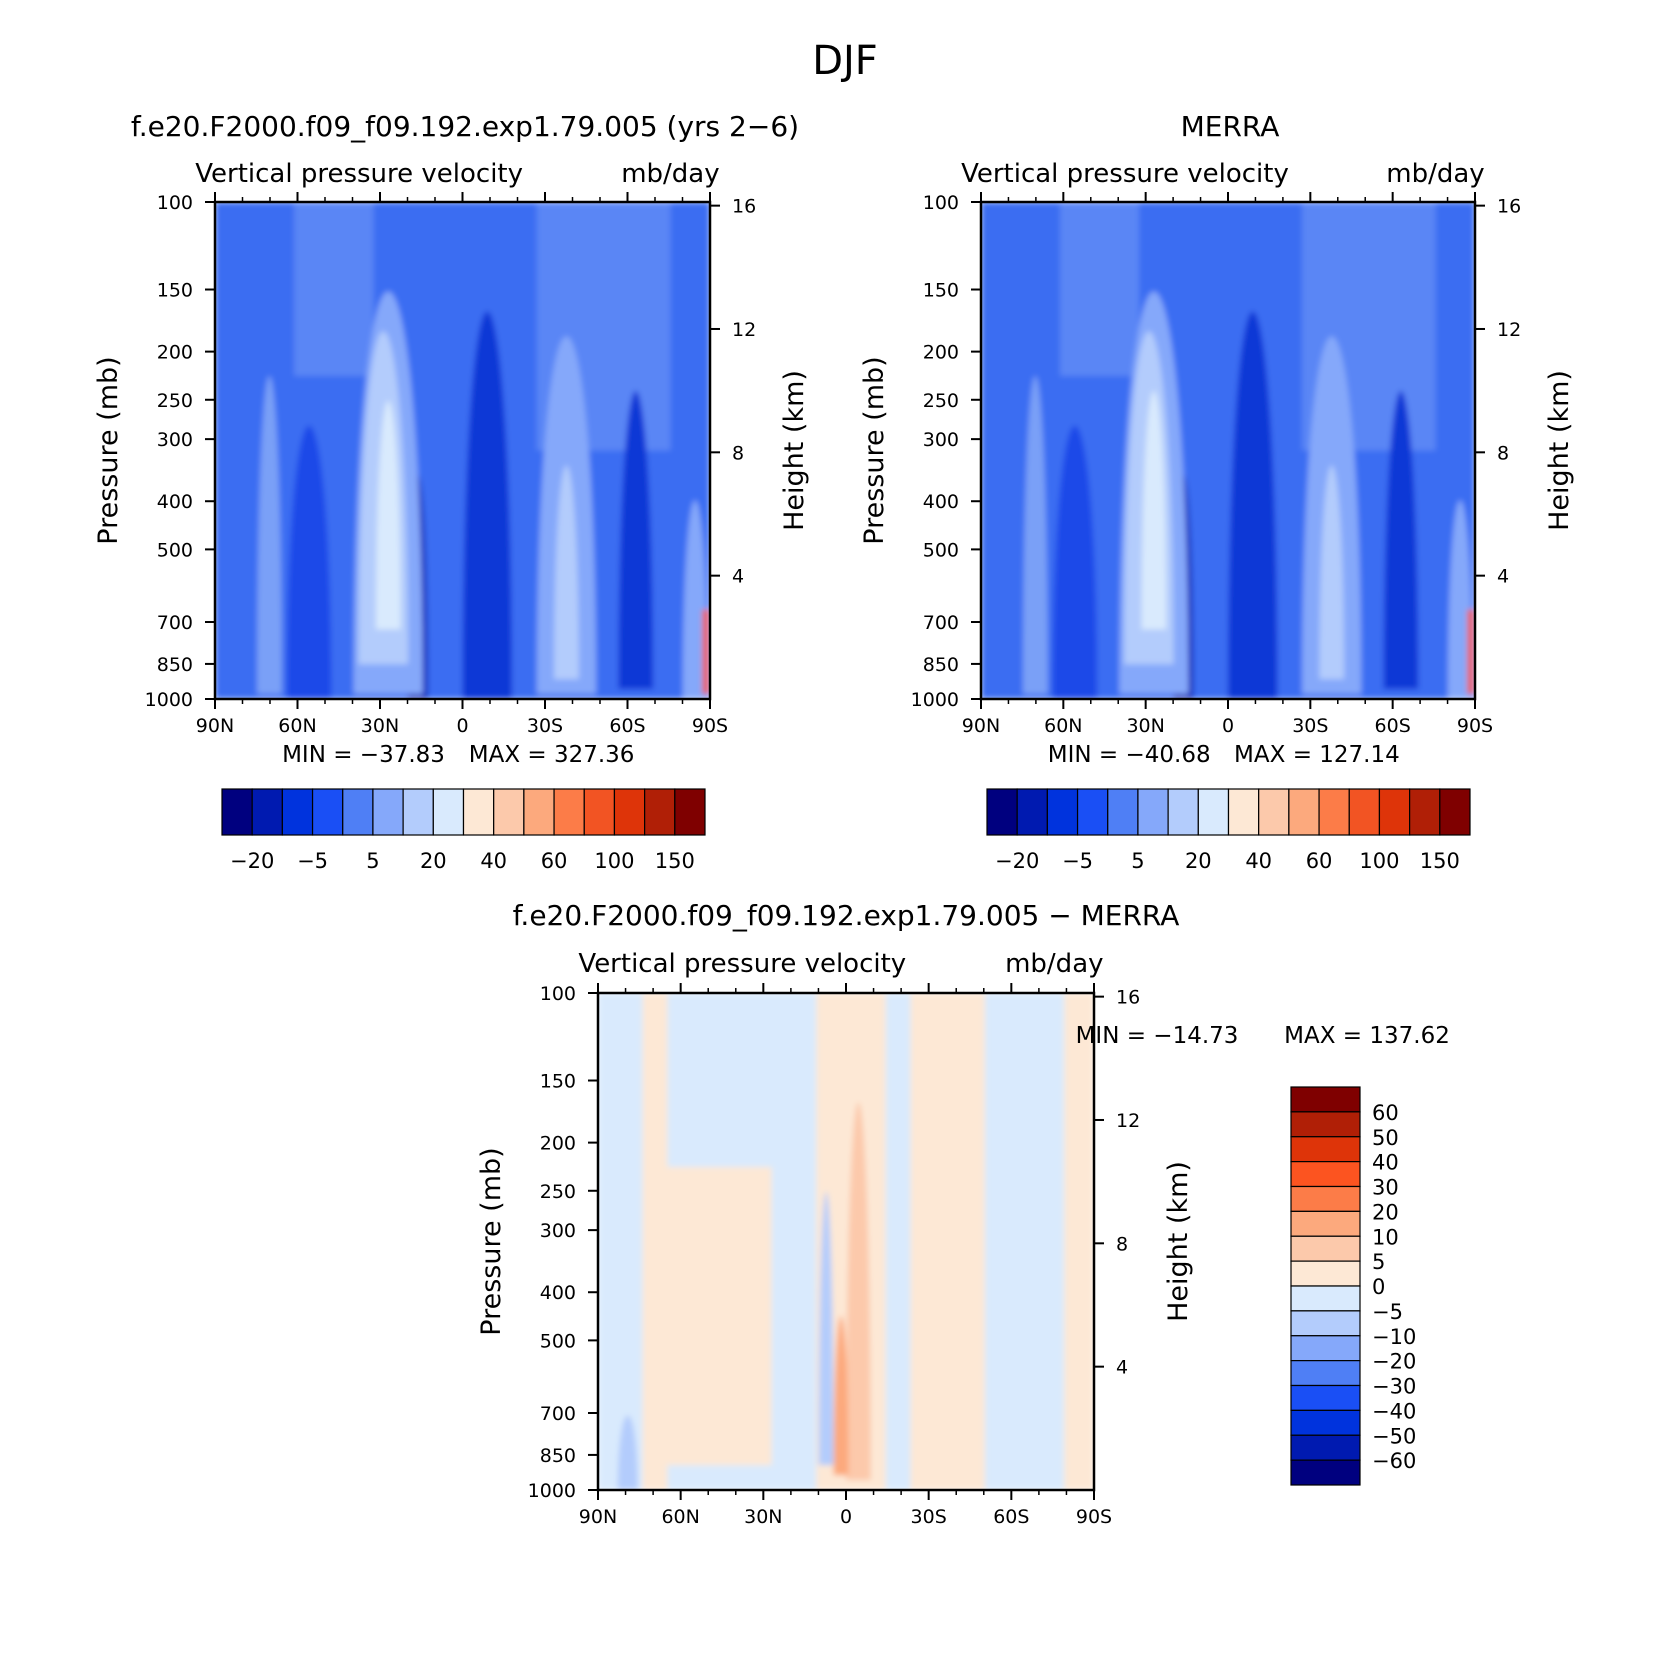 The width and height of the screenshot is (1674, 1672). What do you see at coordinates (1230, 126) in the screenshot?
I see `chart-title: MERRA` at bounding box center [1230, 126].